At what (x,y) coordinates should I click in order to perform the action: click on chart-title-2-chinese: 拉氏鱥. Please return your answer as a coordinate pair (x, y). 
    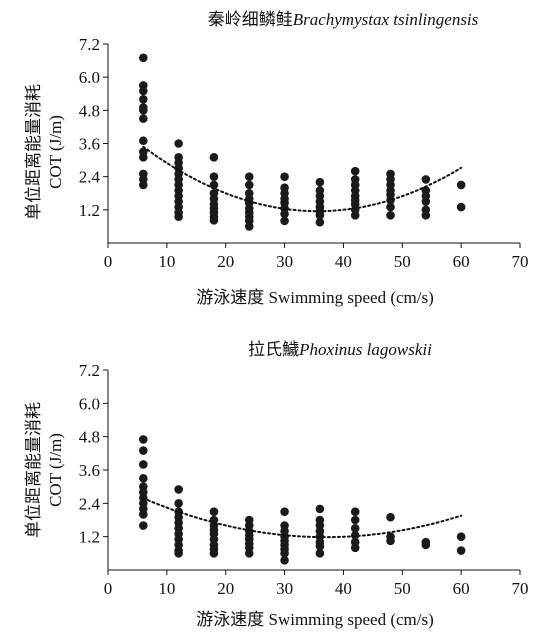
    Looking at the image, I should click on (273, 349).